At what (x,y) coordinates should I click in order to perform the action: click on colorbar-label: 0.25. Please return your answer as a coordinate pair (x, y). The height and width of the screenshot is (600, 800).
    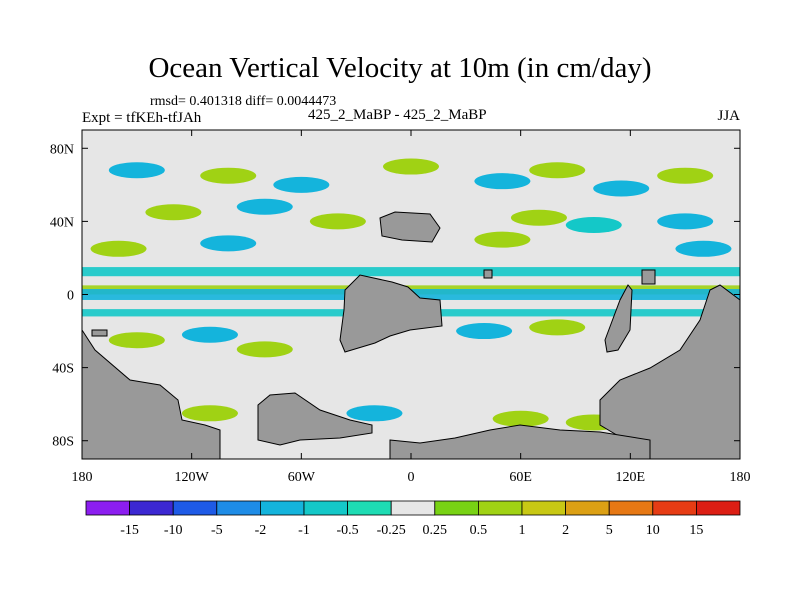
    Looking at the image, I should click on (435, 530).